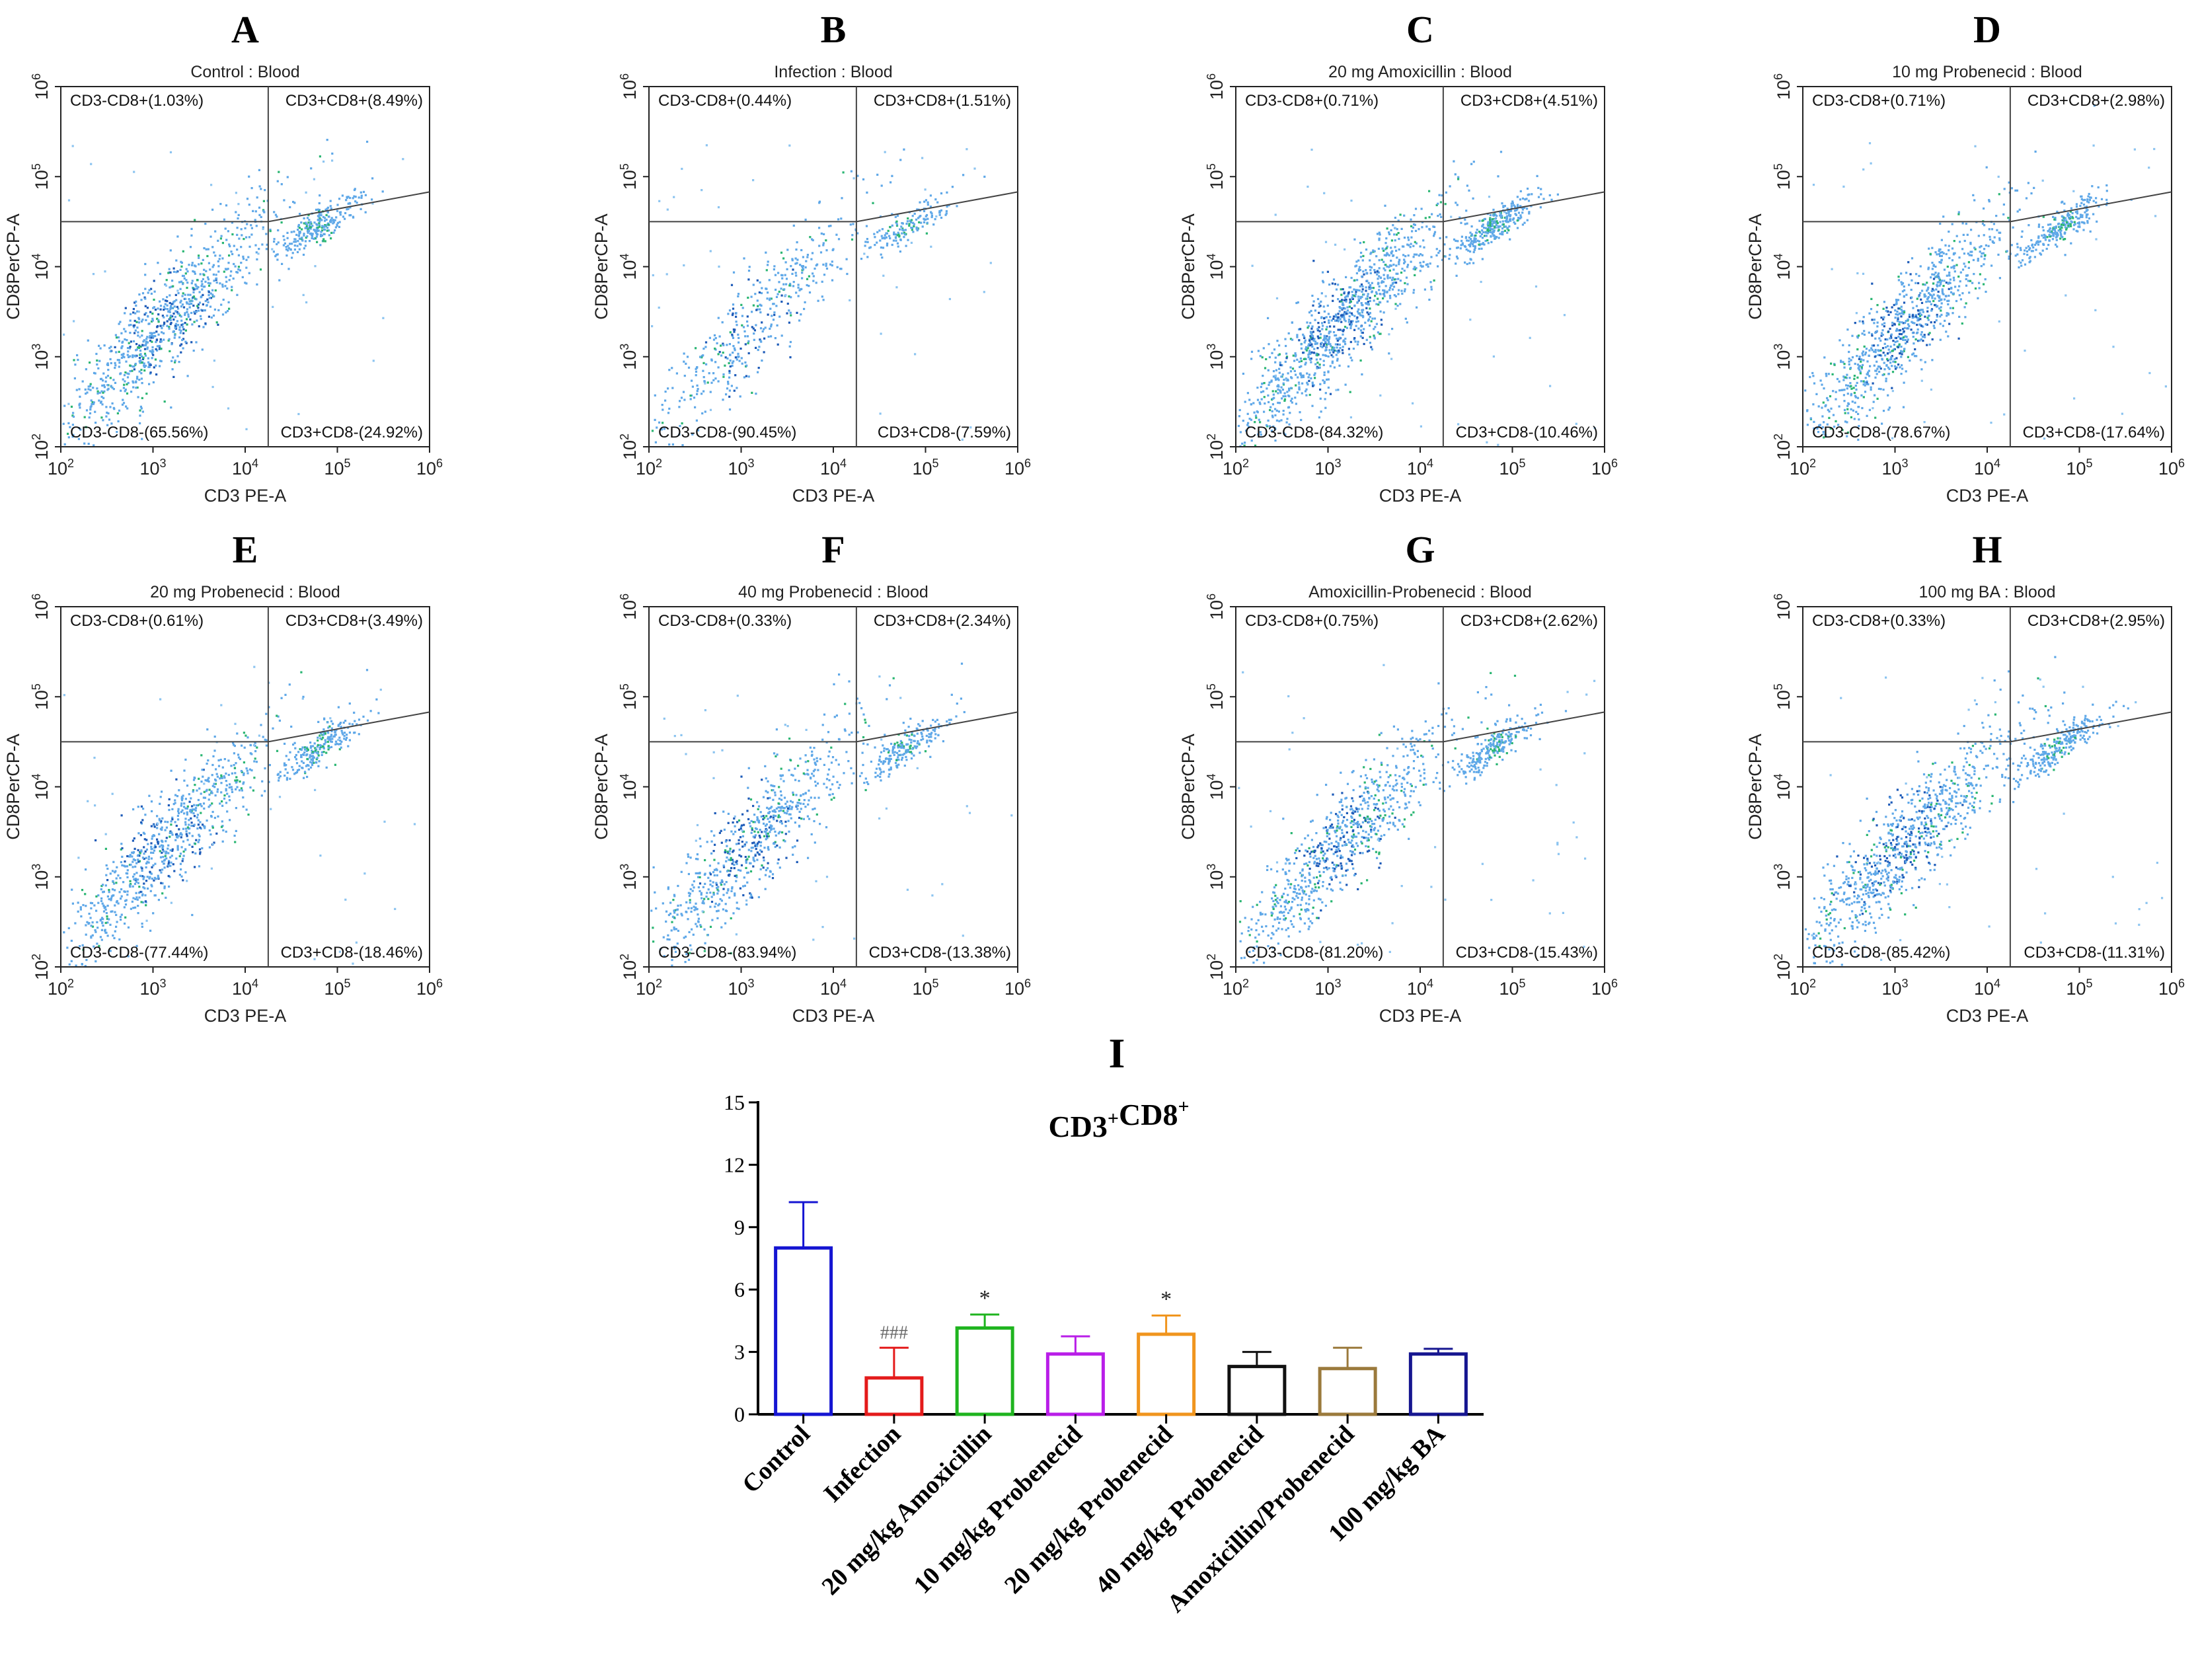  I want to click on quadrant-label-bottom-left: CD3-CD8-(65.56%), so click(139, 432).